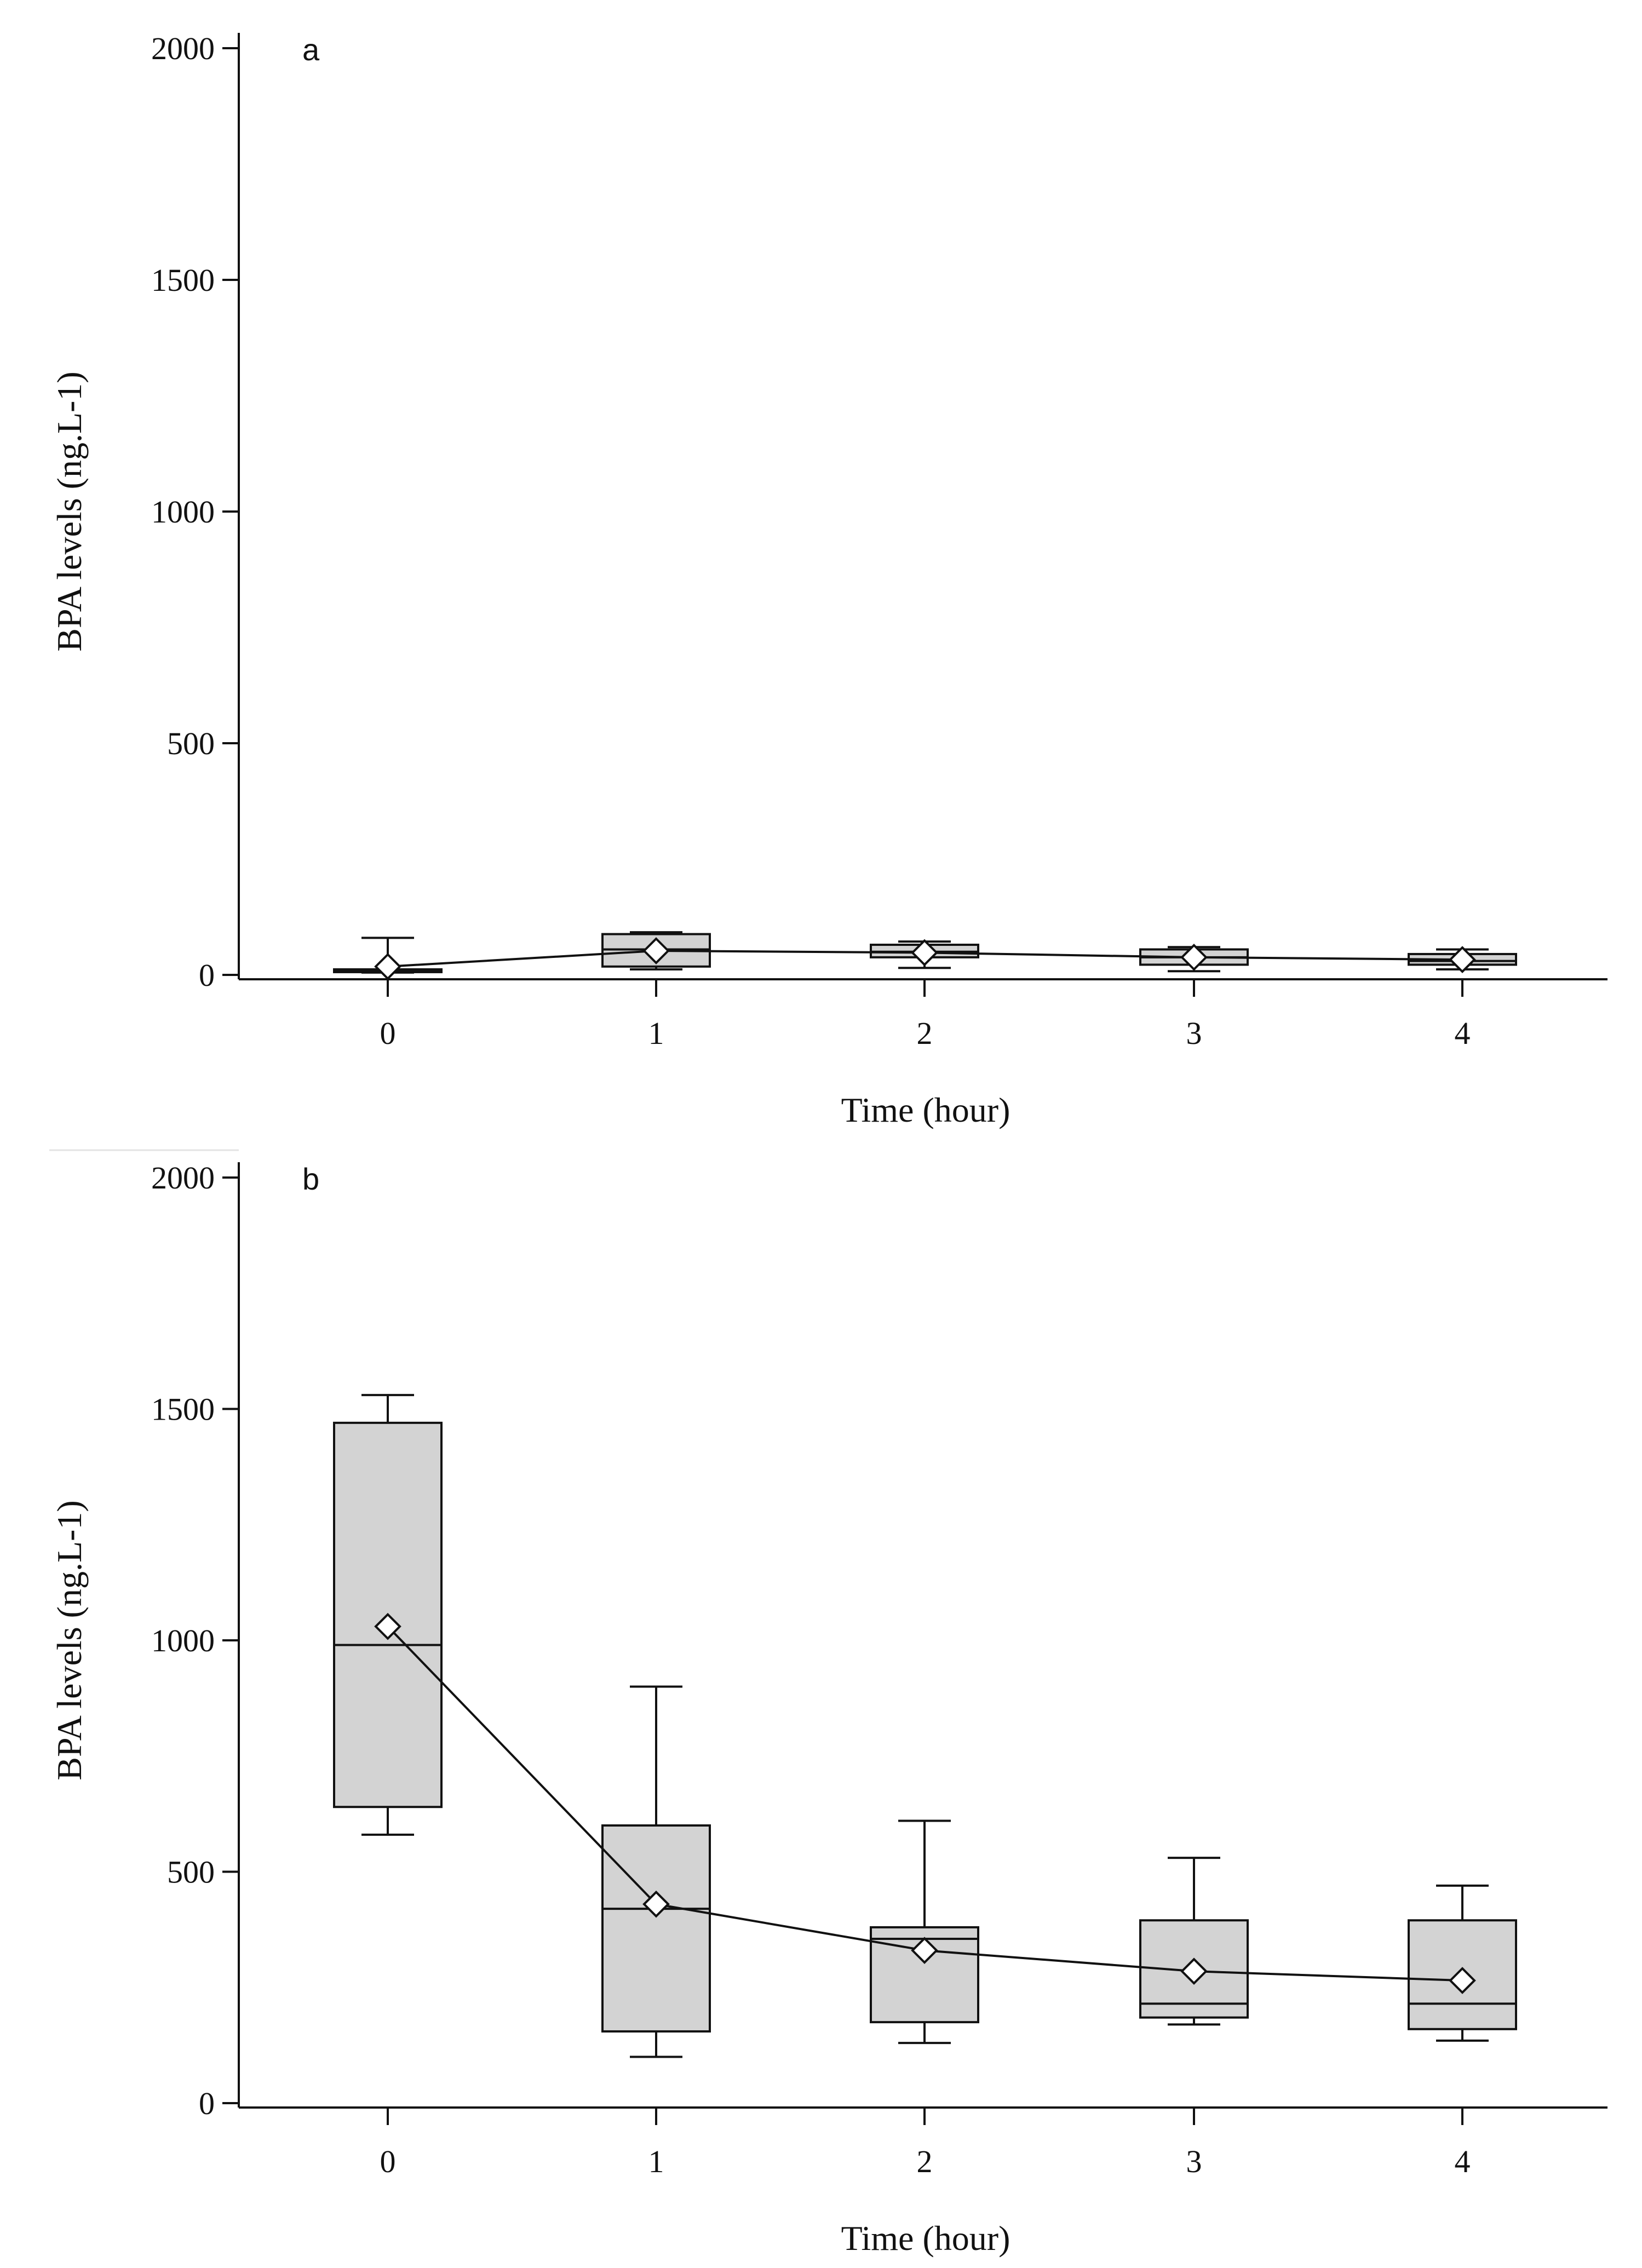 The image size is (1642, 2268). What do you see at coordinates (656, 1929) in the screenshot?
I see `iqr-box` at bounding box center [656, 1929].